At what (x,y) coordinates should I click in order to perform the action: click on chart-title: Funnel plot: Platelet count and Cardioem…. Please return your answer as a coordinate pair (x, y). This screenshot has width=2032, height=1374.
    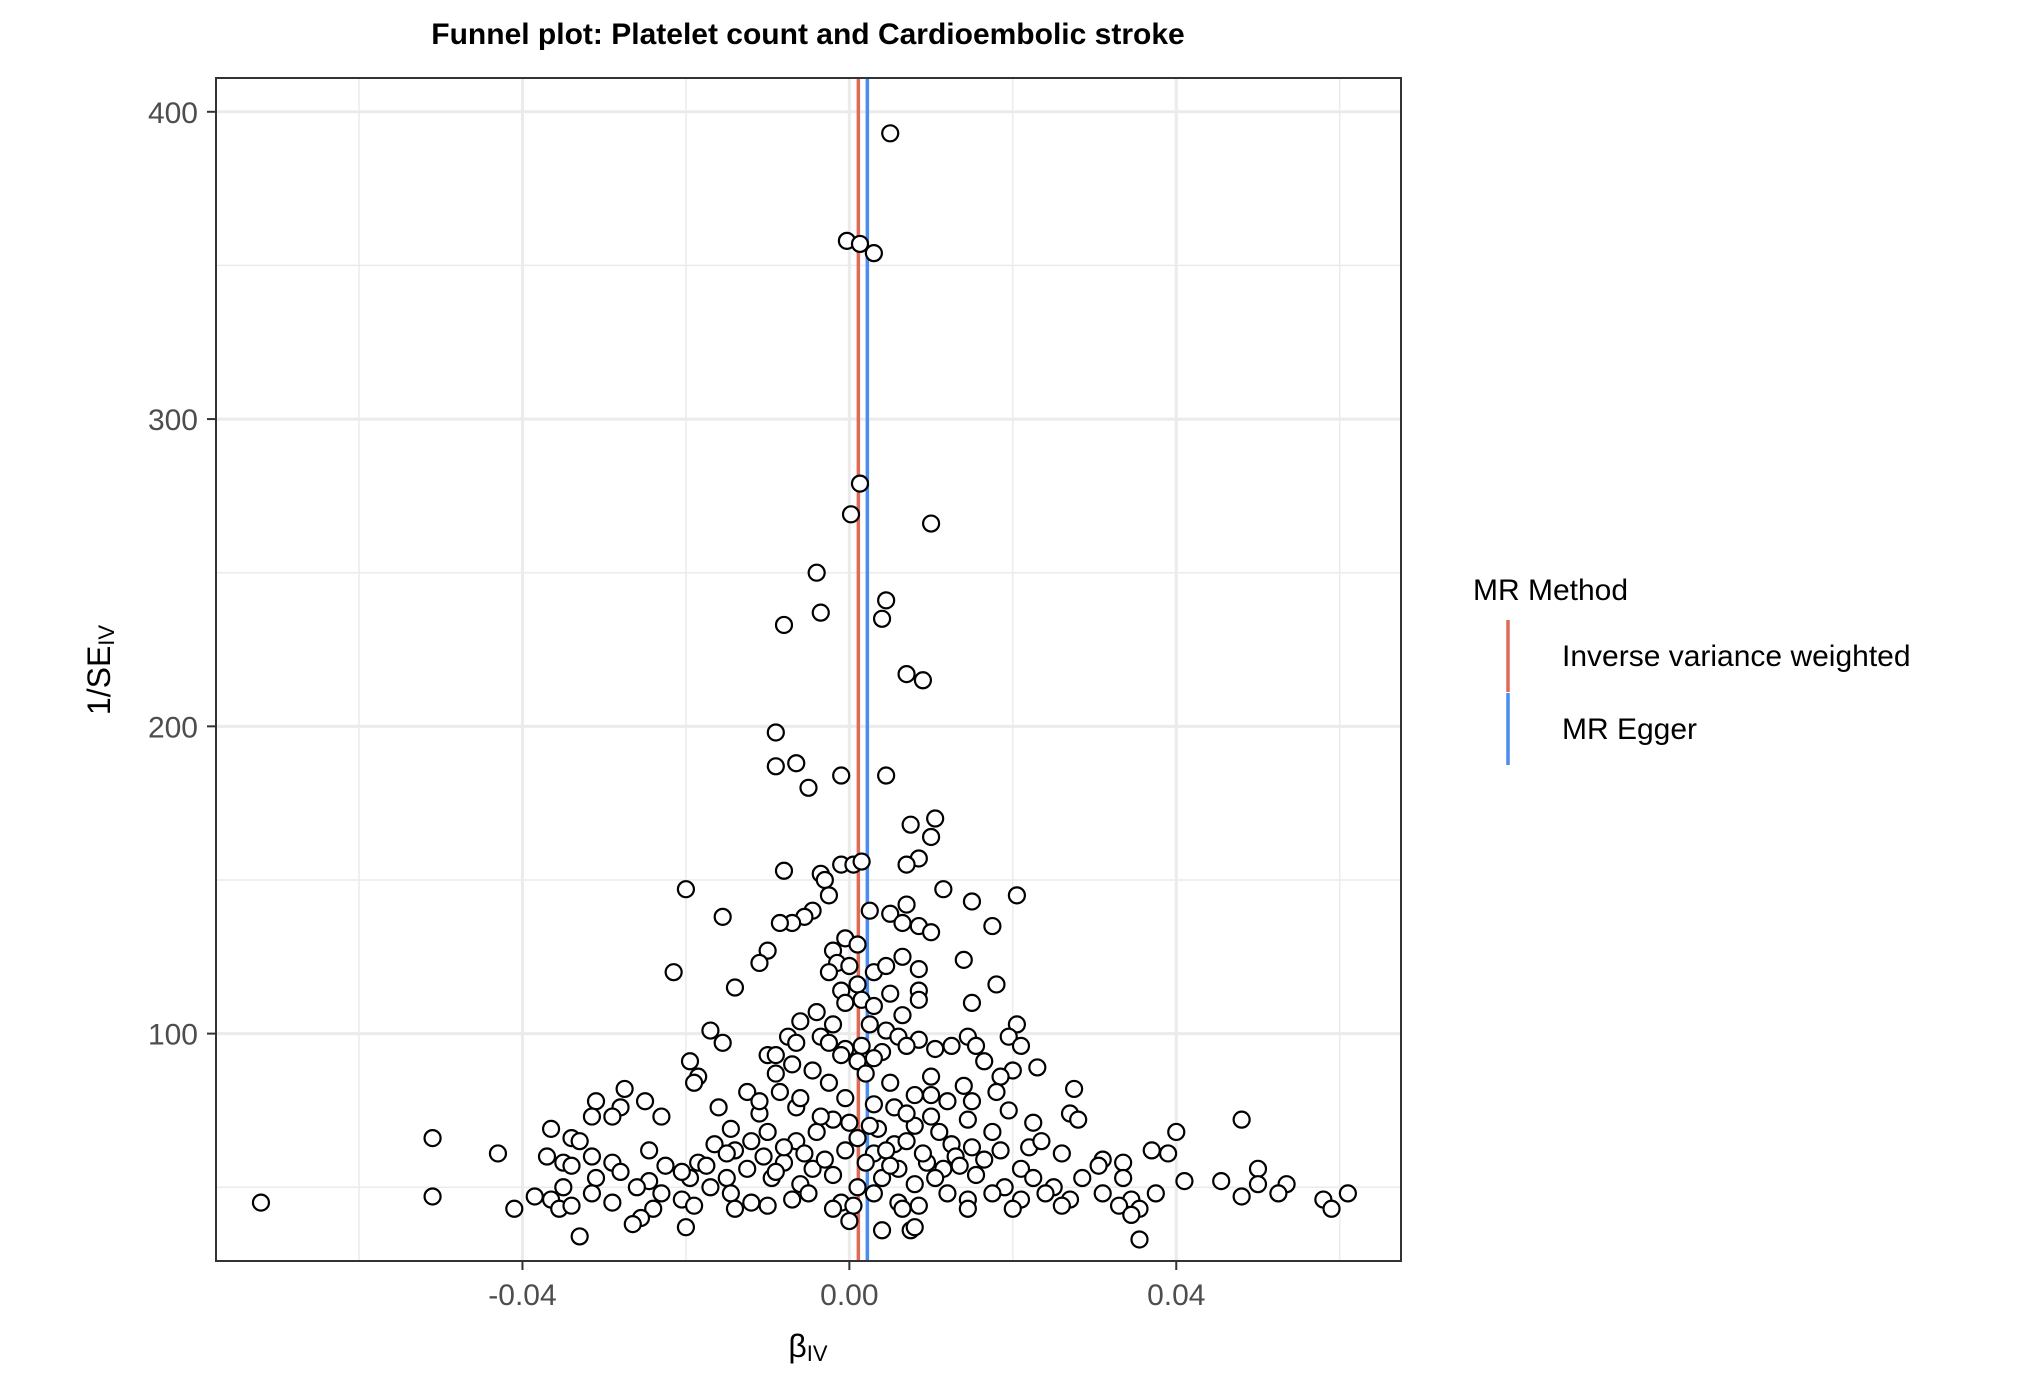
    Looking at the image, I should click on (807, 34).